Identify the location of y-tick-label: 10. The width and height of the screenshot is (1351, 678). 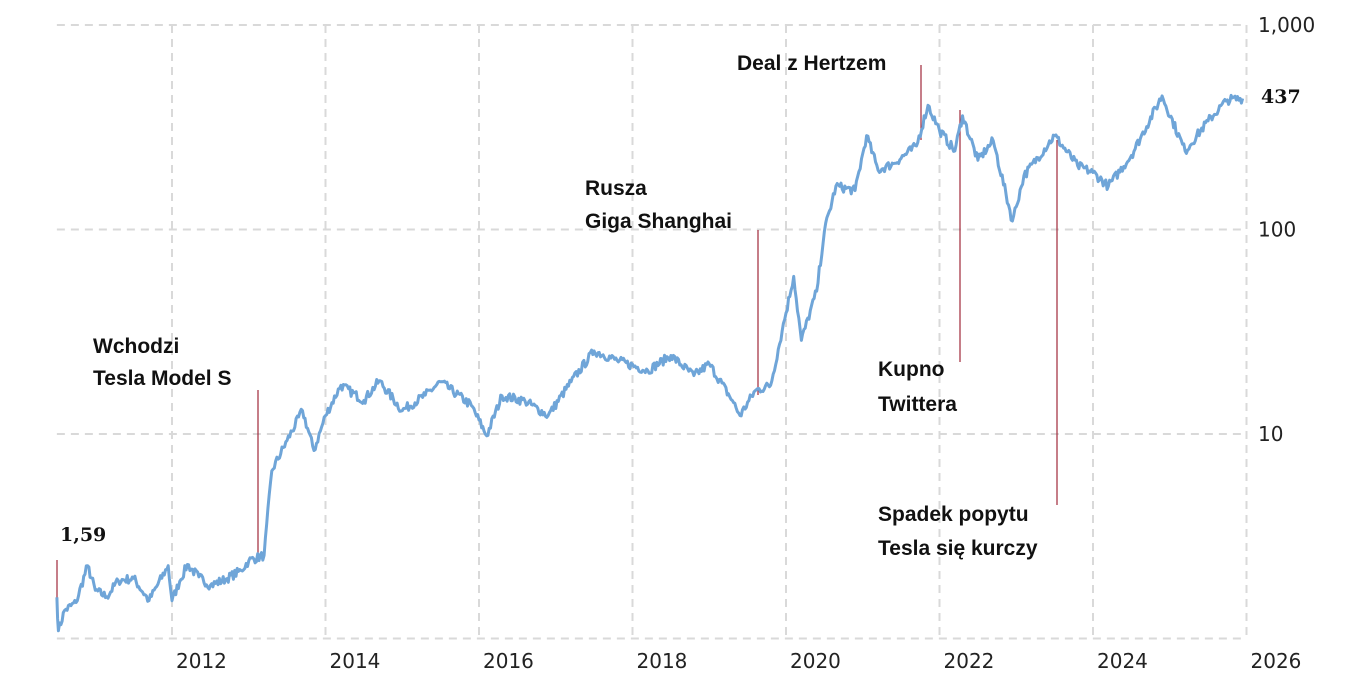
(1270, 434).